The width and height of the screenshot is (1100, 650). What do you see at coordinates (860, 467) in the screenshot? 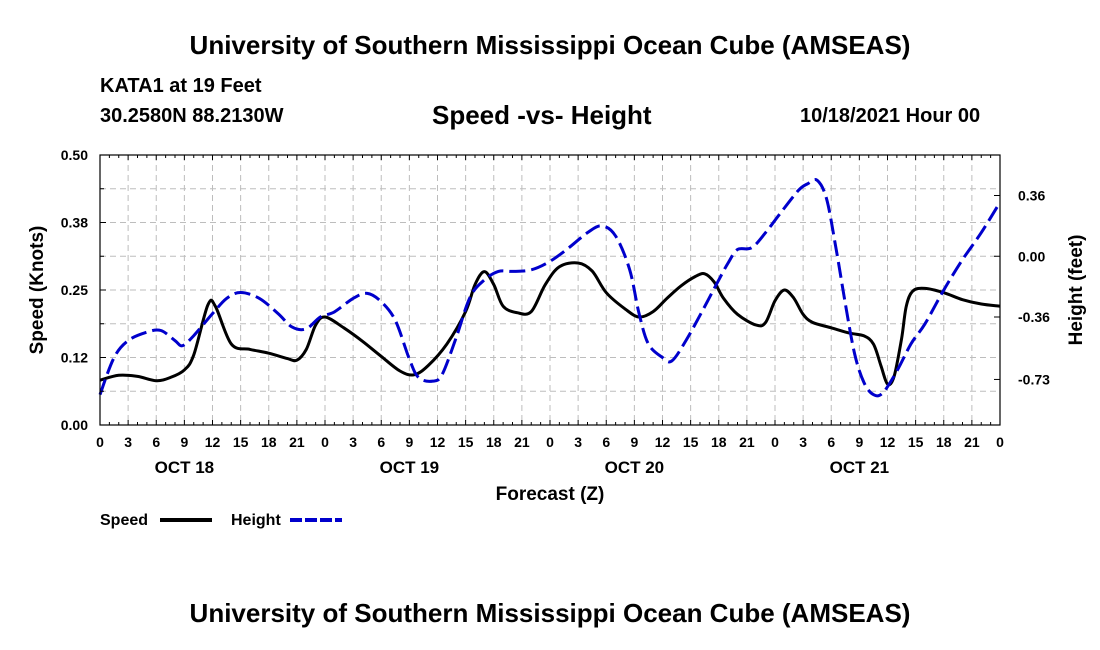
I see `x-day-label: OCT 21` at bounding box center [860, 467].